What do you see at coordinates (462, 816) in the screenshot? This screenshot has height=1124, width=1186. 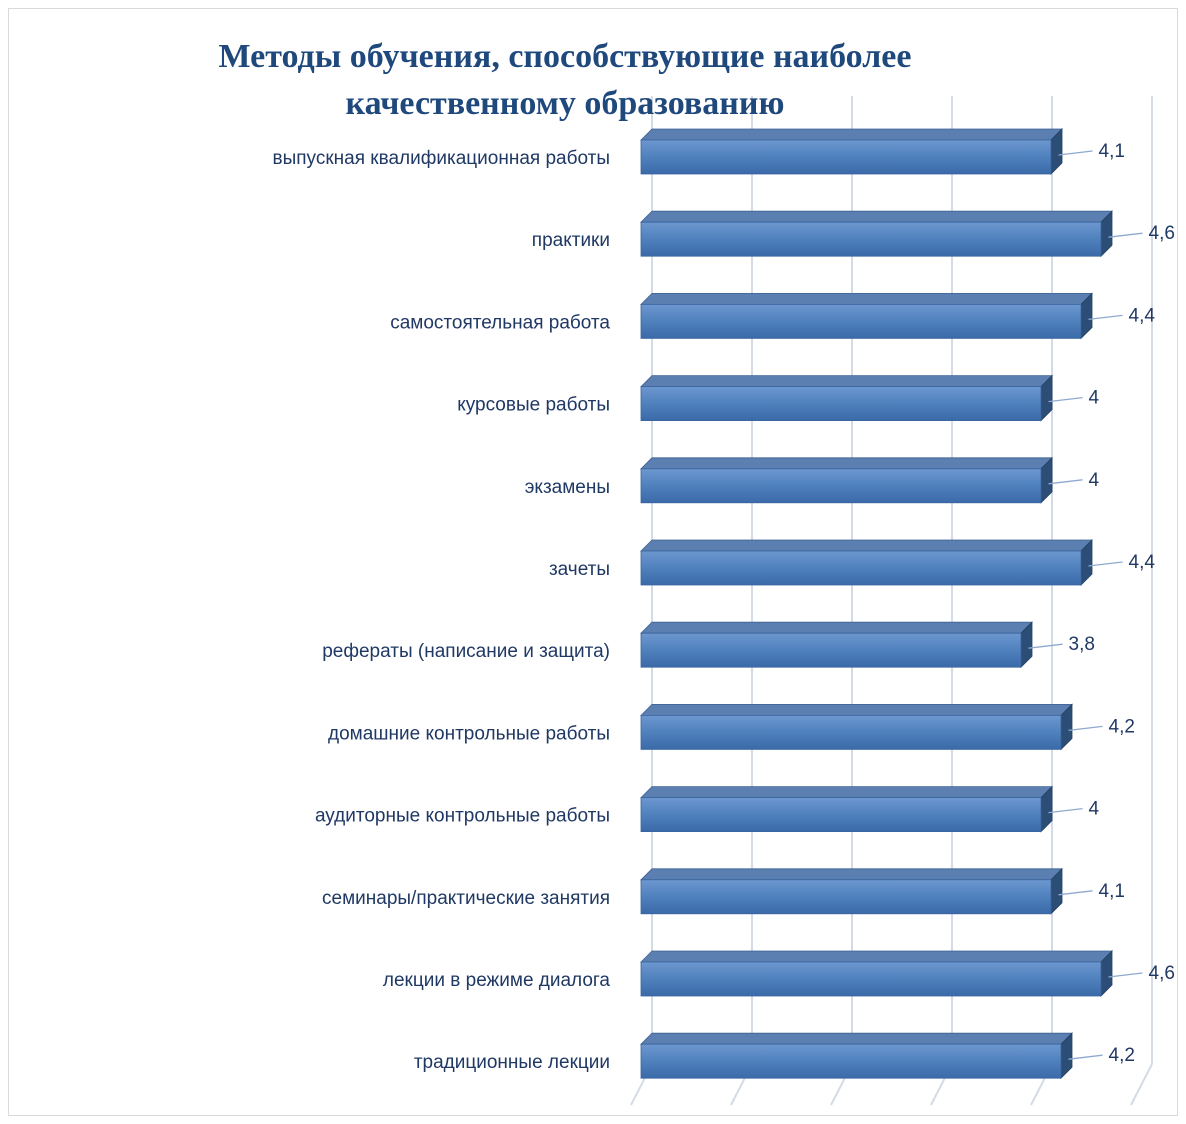 I see `category-label: аудиторные контрольные работы` at bounding box center [462, 816].